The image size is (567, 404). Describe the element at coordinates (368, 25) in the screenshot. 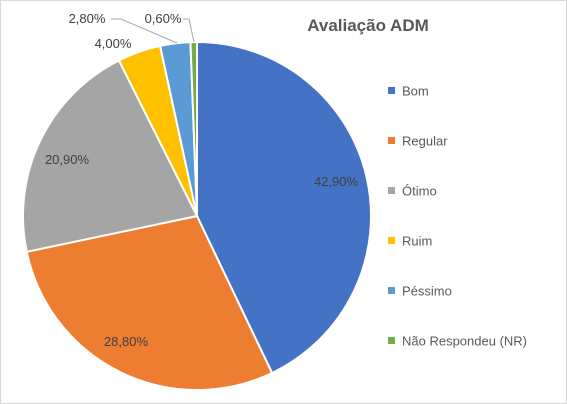

I see `chart-title: Avaliação ADM` at that location.